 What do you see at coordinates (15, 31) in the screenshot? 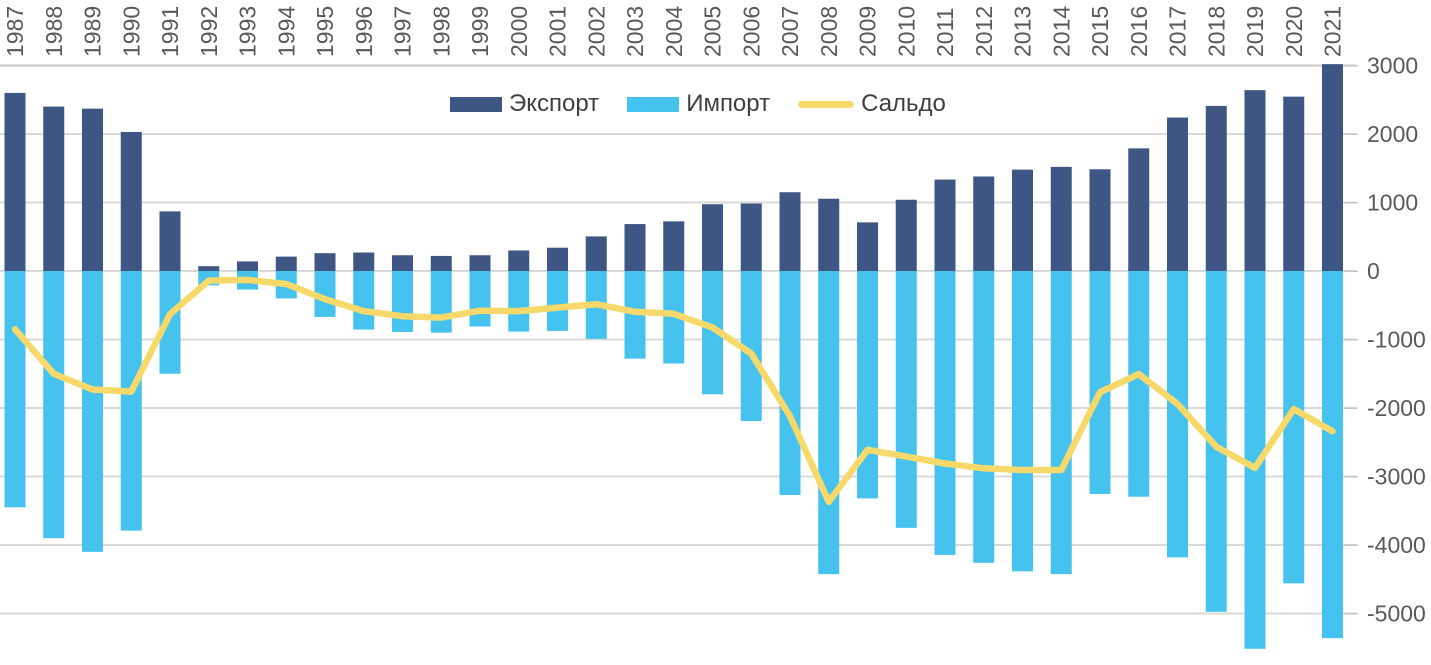
I see `x-year-label: 1987` at bounding box center [15, 31].